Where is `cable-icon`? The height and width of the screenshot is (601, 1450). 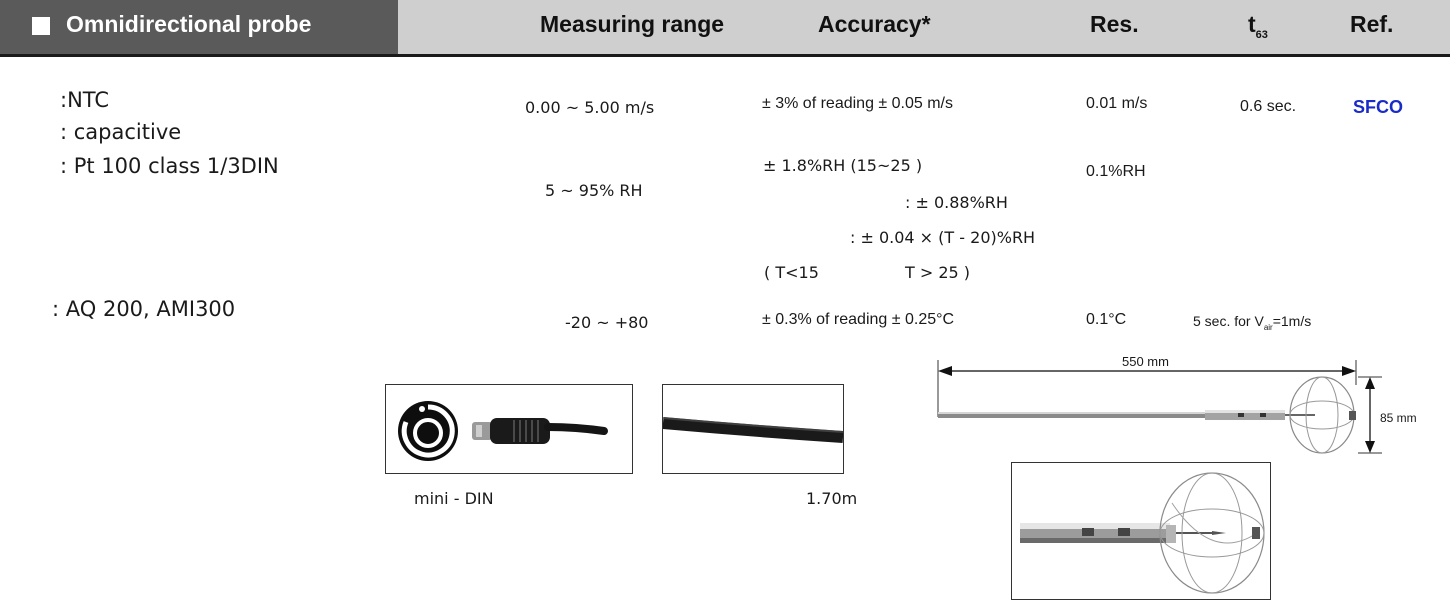 cable-icon is located at coordinates (753, 430).